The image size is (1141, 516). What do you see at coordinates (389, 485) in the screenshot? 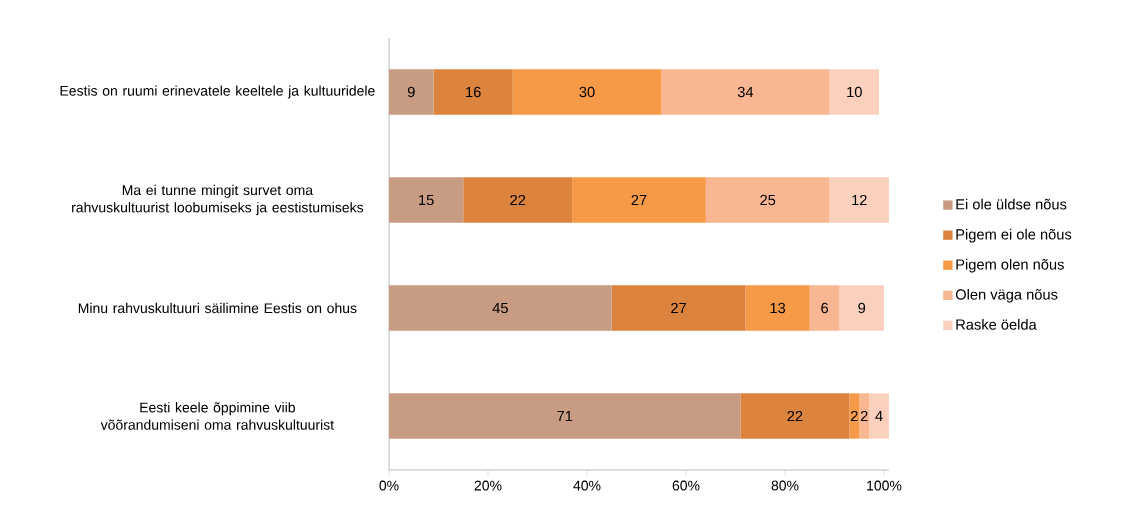
I see `x-tick-label: 0%` at bounding box center [389, 485].